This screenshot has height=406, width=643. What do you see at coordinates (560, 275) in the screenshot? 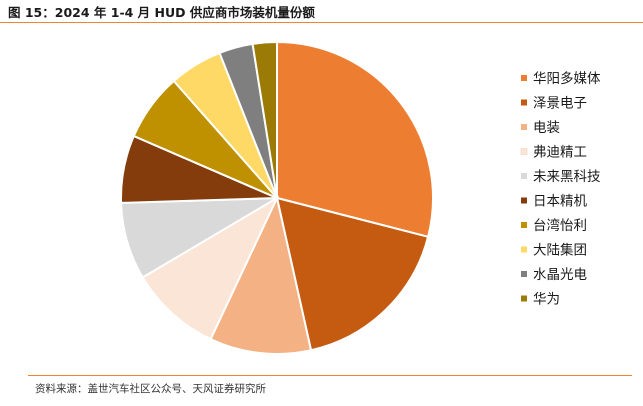
I see `legend-label-8: 水晶光电` at bounding box center [560, 275].